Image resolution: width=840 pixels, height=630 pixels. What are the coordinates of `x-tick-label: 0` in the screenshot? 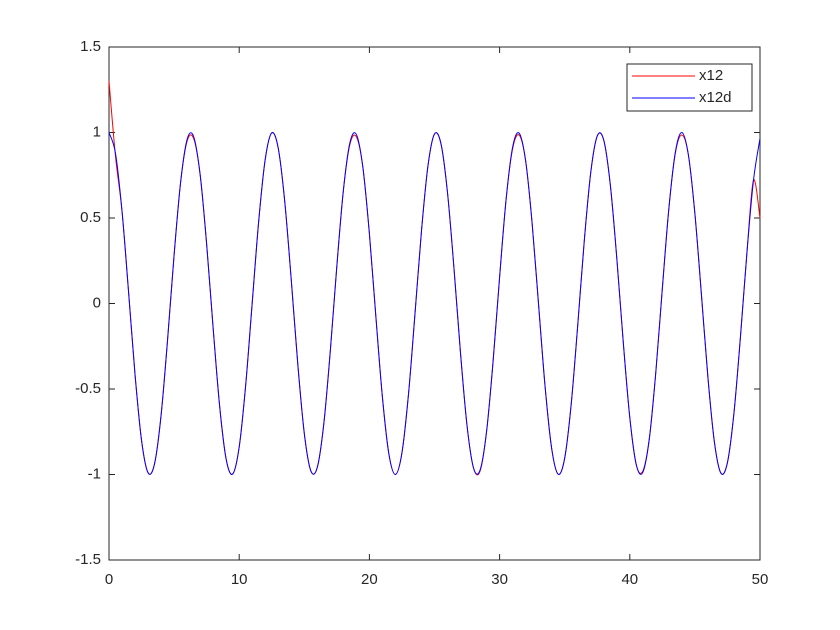 It's located at (109, 579).